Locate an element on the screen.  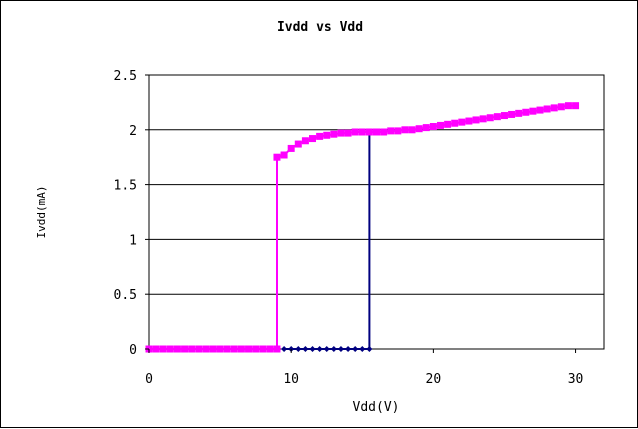
y-tick-label: 1.5 is located at coordinates (125, 186).